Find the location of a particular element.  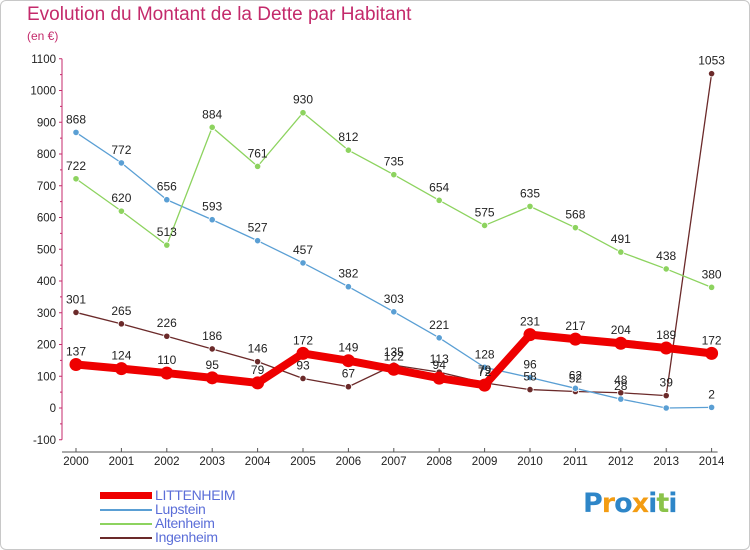

legend-label: Altenheim is located at coordinates (185, 523).